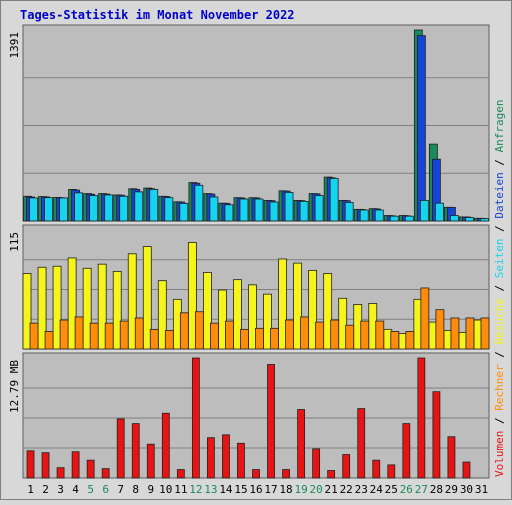 This screenshot has height=505, width=512. What do you see at coordinates (210, 489) in the screenshot?
I see `day-label-13: 13` at bounding box center [210, 489].